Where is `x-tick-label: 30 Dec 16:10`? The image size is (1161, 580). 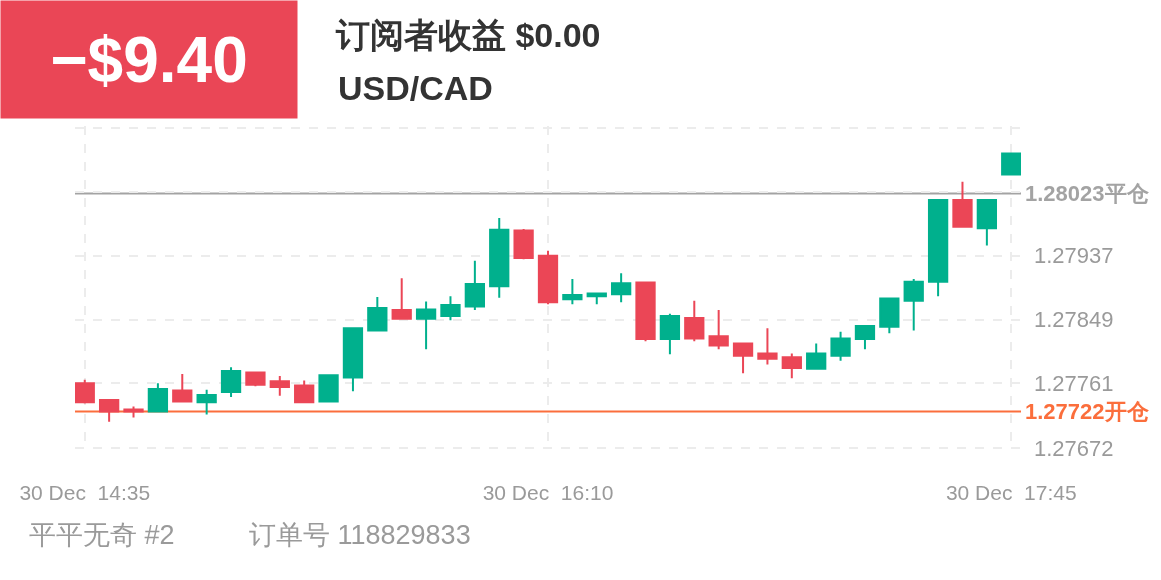
x-tick-label: 30 Dec 16:10 is located at coordinates (548, 492).